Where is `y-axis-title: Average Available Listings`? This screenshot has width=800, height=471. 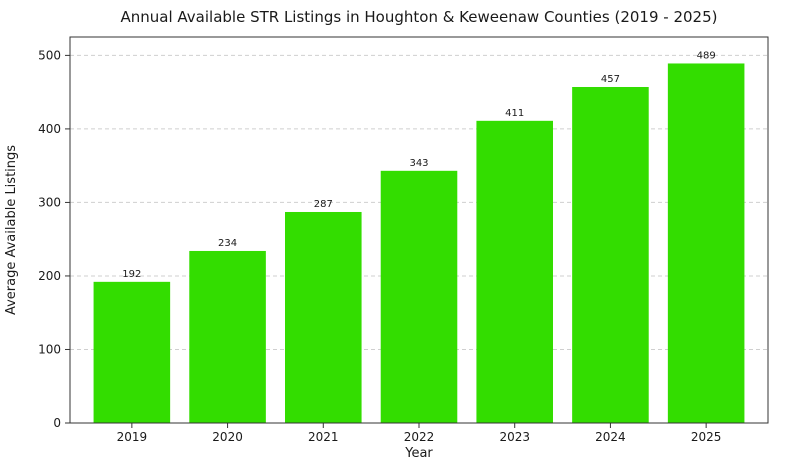
y-axis-title: Average Available Listings is located at coordinates (11, 230).